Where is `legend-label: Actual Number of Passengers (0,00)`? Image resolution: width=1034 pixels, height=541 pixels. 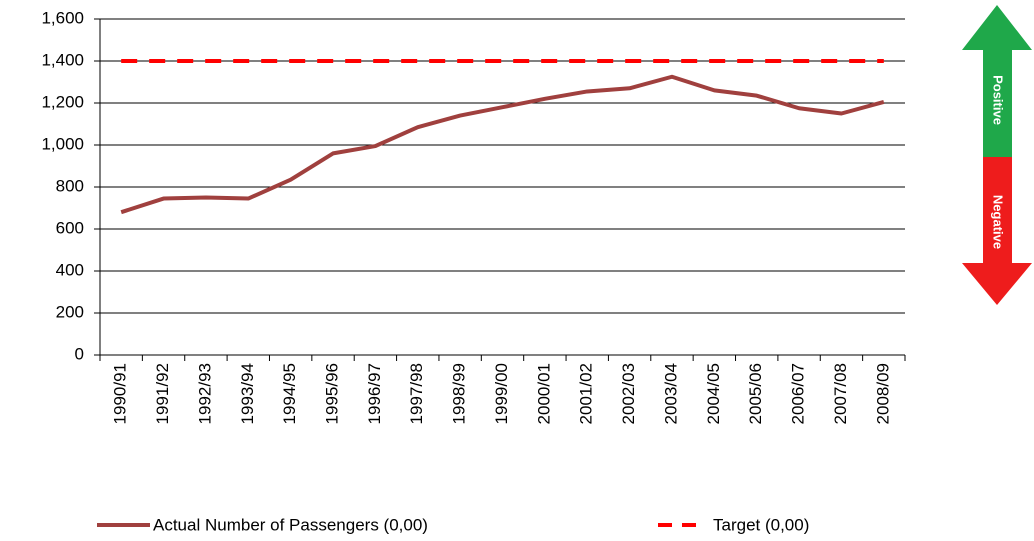 legend-label: Actual Number of Passengers (0,00) is located at coordinates (290, 524).